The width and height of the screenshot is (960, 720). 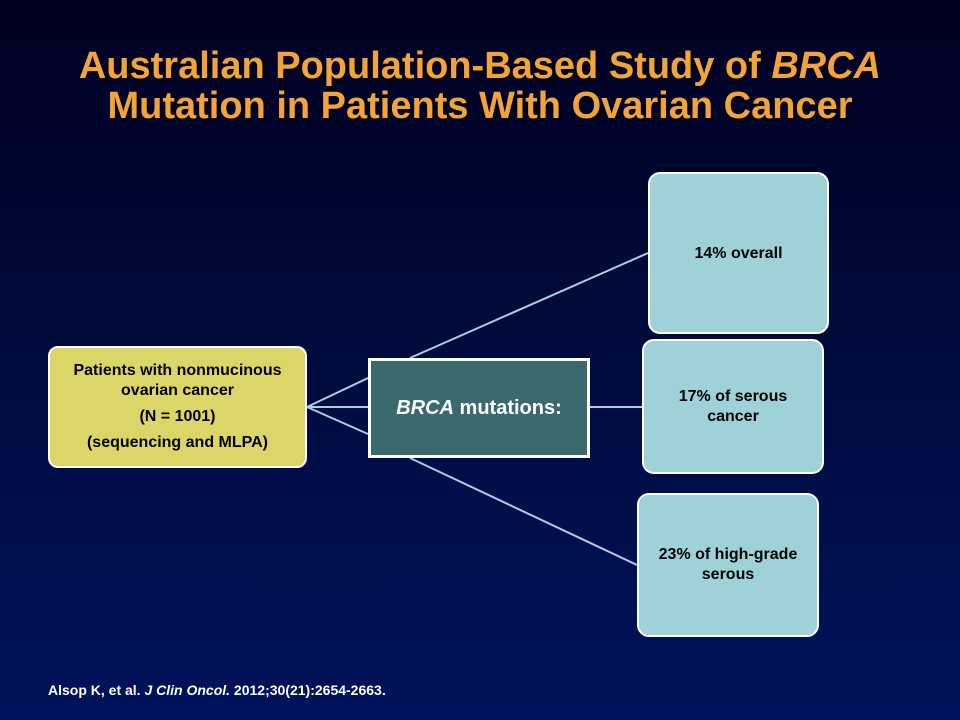 What do you see at coordinates (508, 408) in the screenshot?
I see `mutations-text: mutations:` at bounding box center [508, 408].